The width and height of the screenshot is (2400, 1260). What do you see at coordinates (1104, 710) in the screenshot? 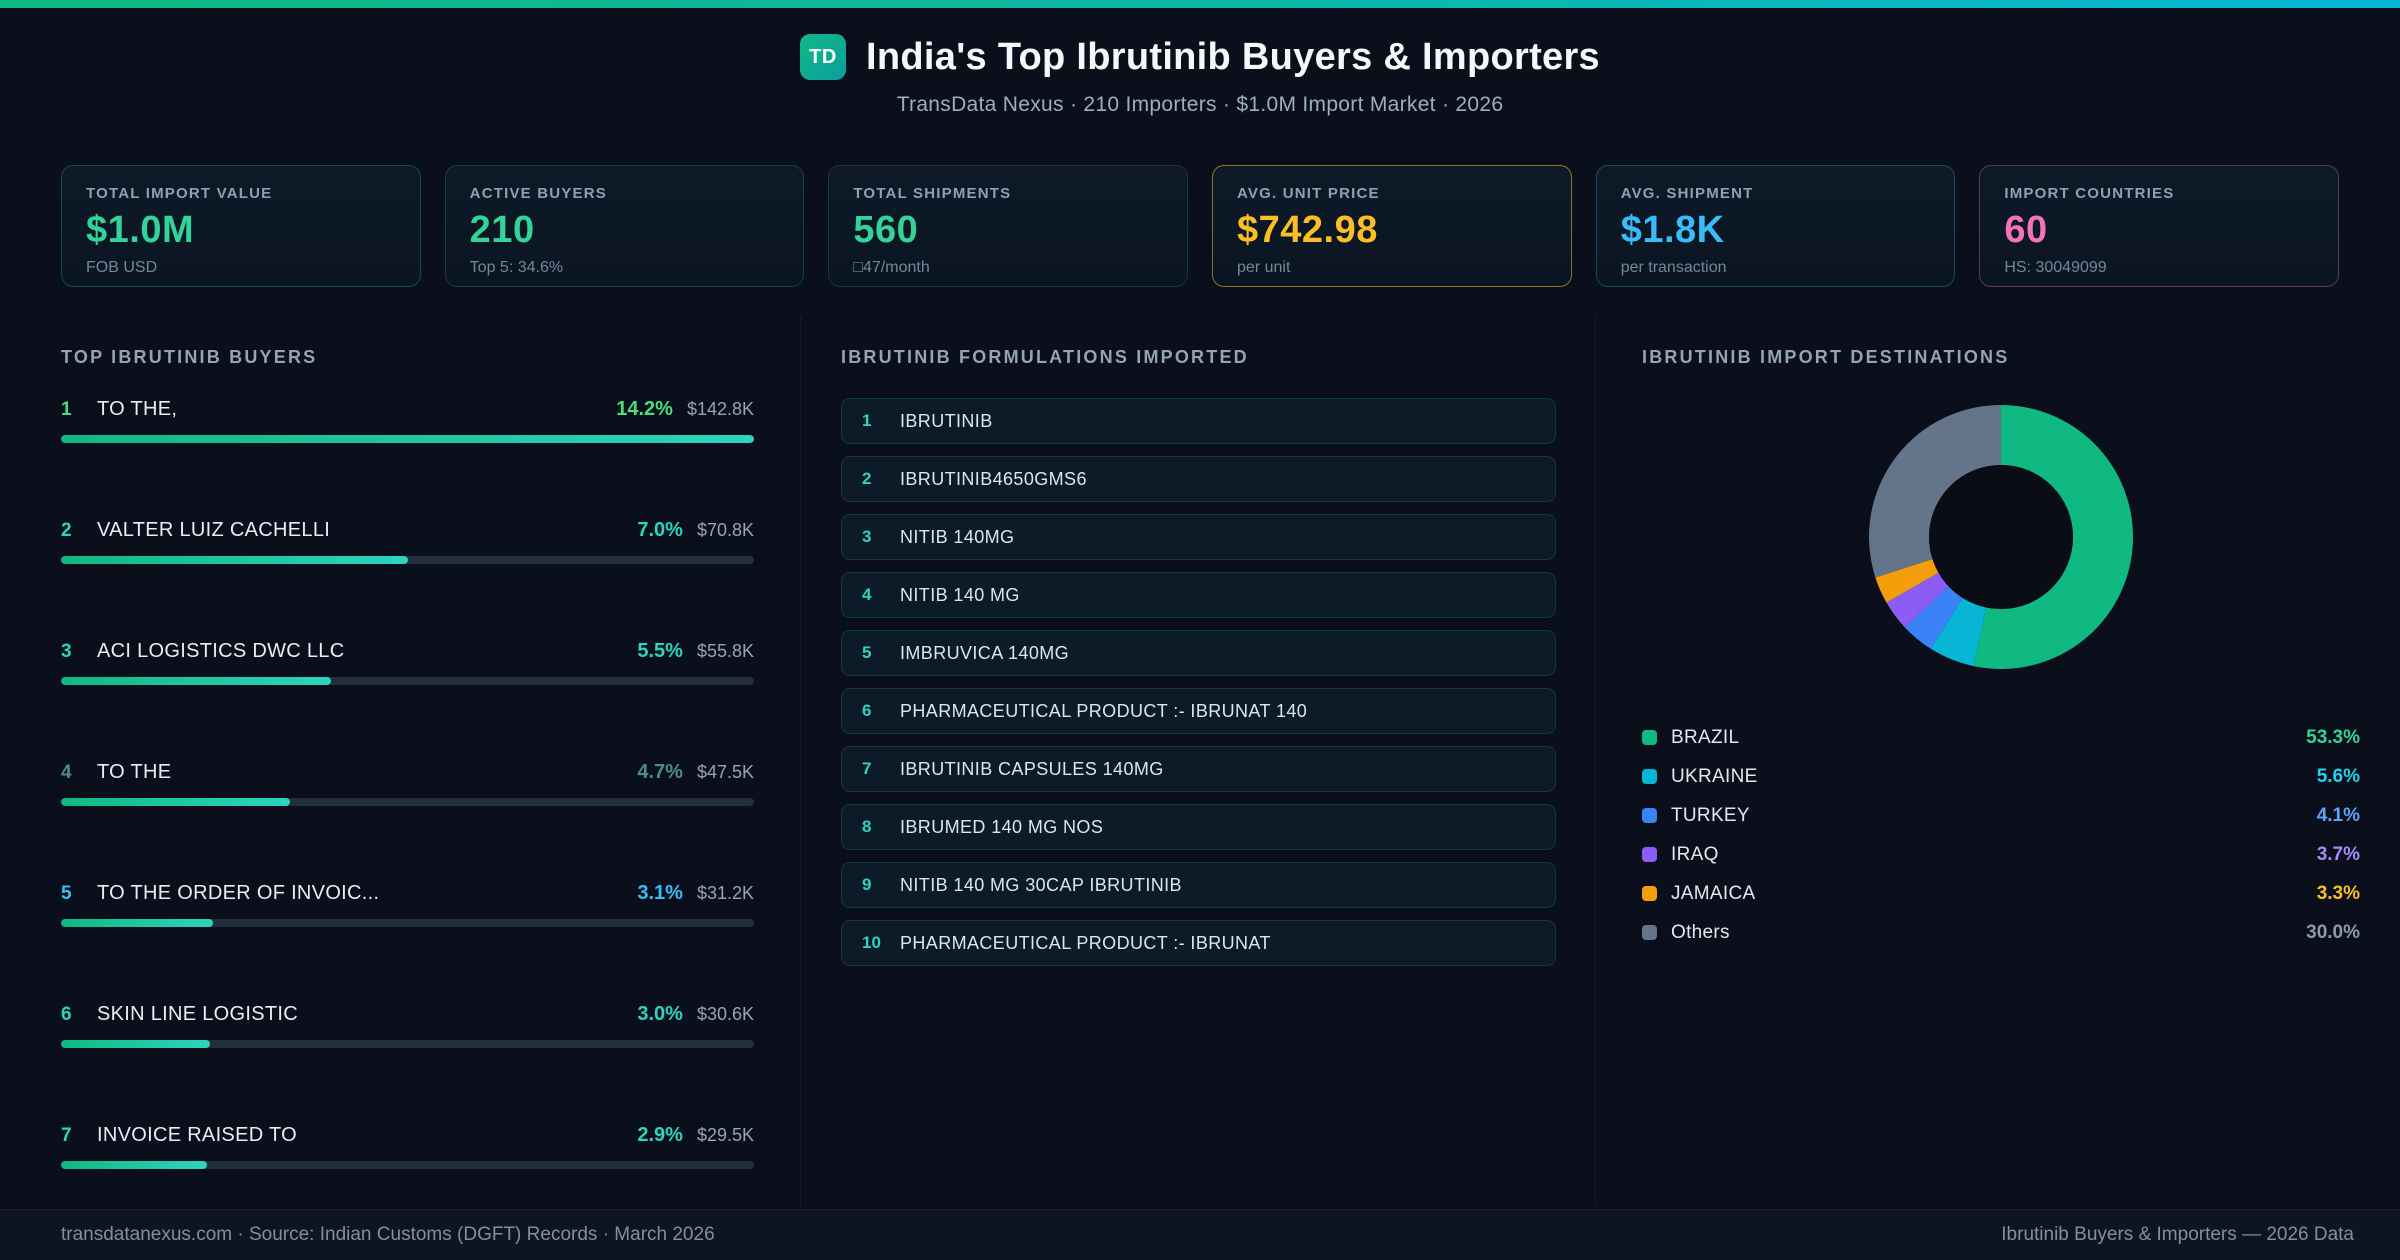
I see `formulation-name: PHARMACEUTICAL PRODUCT :- IBRUNAT 140` at bounding box center [1104, 710].